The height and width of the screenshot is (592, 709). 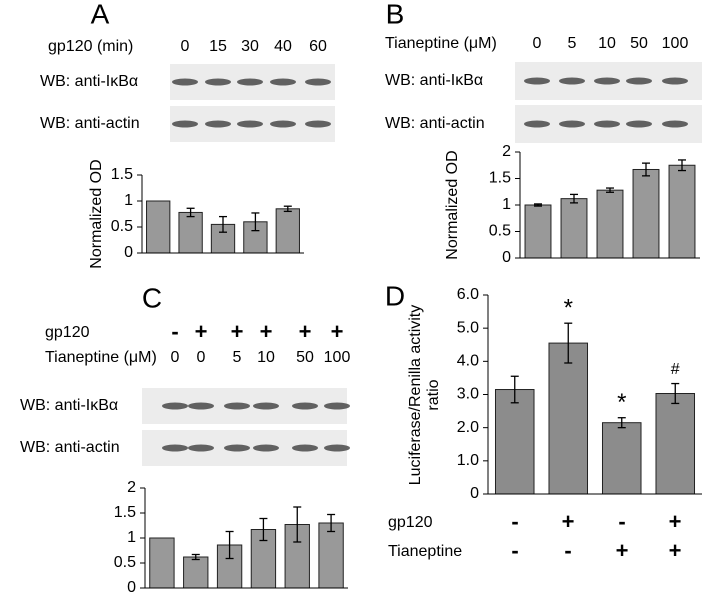 What do you see at coordinates (131, 487) in the screenshot?
I see `y-tick-label: 2` at bounding box center [131, 487].